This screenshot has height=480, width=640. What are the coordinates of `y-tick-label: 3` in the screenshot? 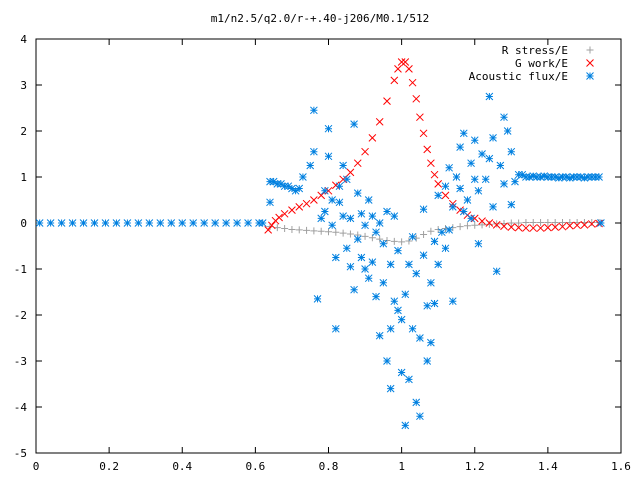 It's located at (23, 85).